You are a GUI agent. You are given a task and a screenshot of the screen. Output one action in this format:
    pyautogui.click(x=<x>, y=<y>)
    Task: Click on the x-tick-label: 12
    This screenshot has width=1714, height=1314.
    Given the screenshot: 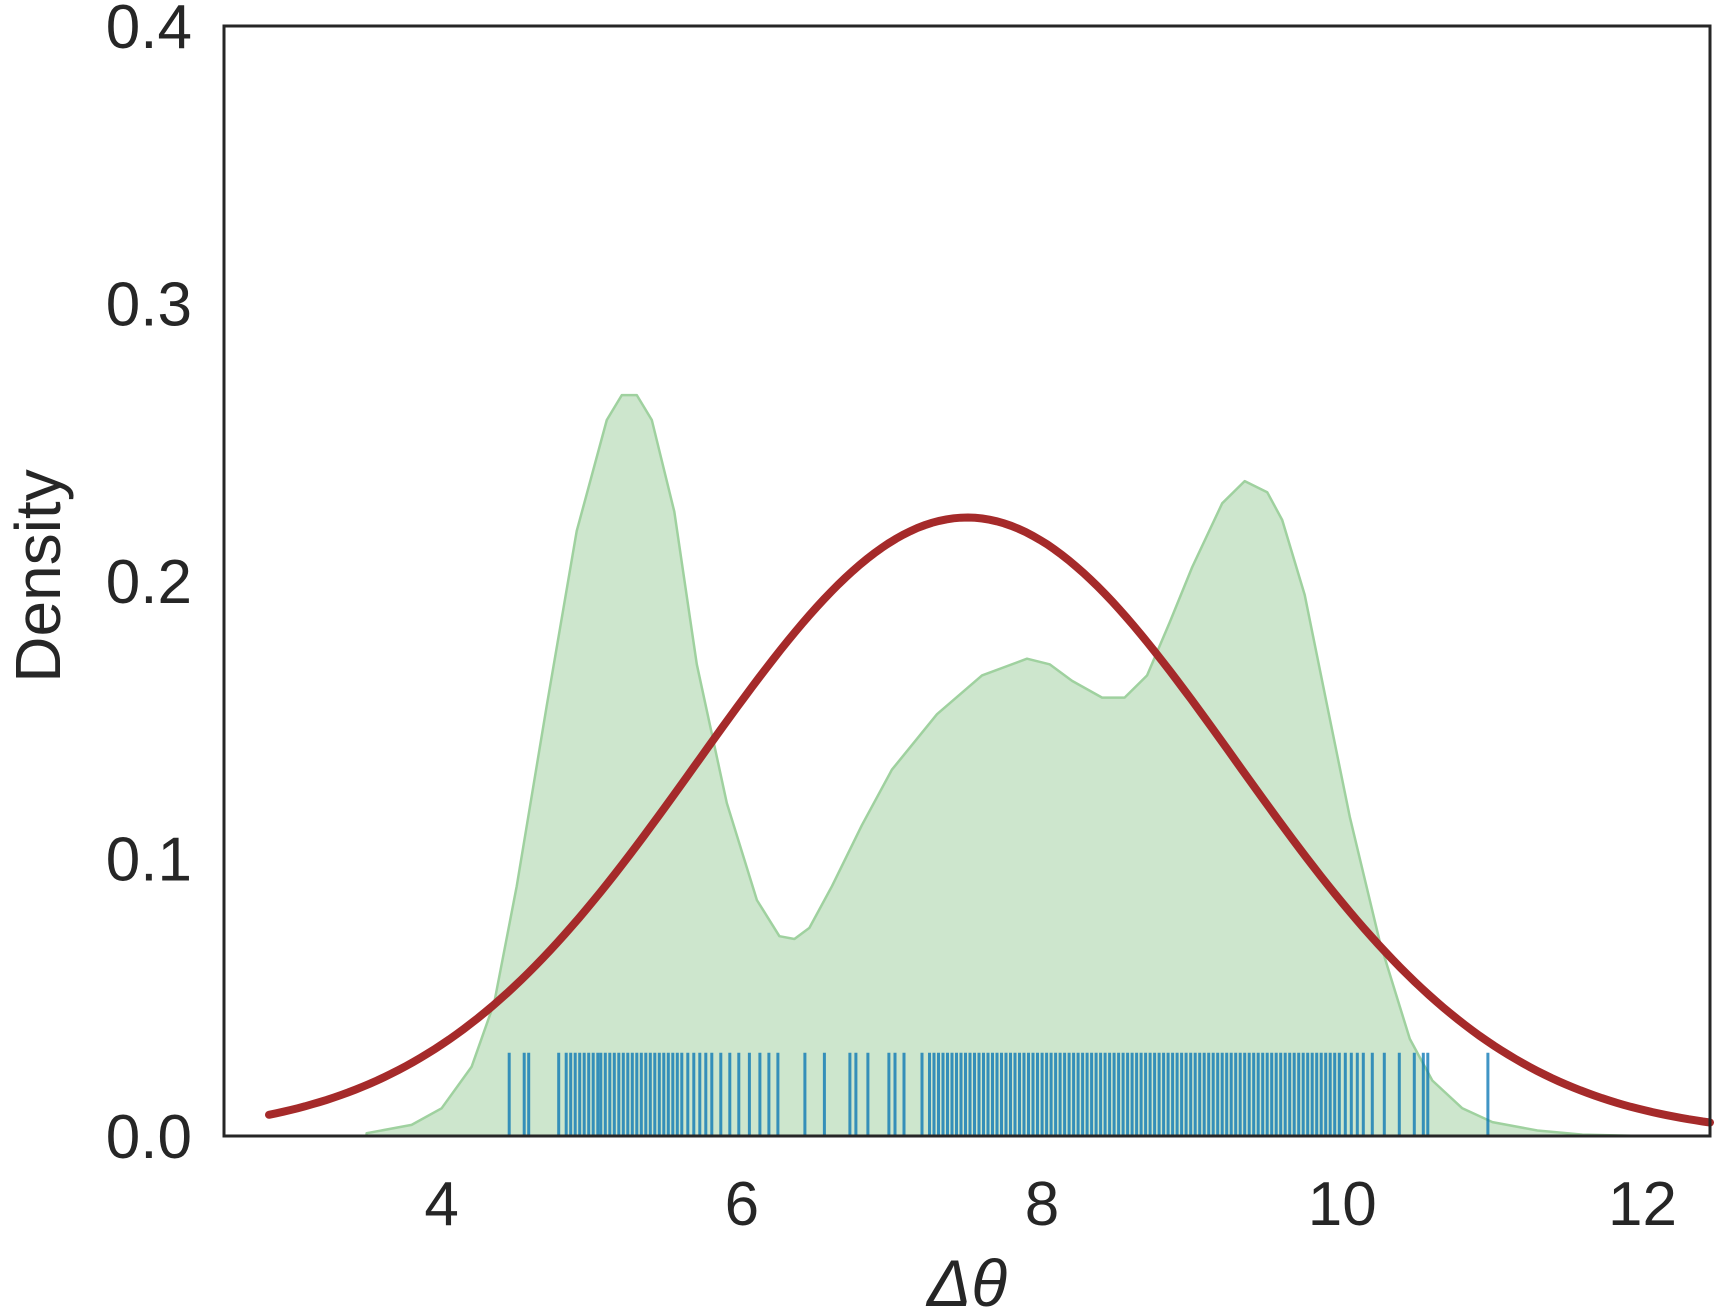 What is the action you would take?
    pyautogui.click(x=1642, y=1204)
    